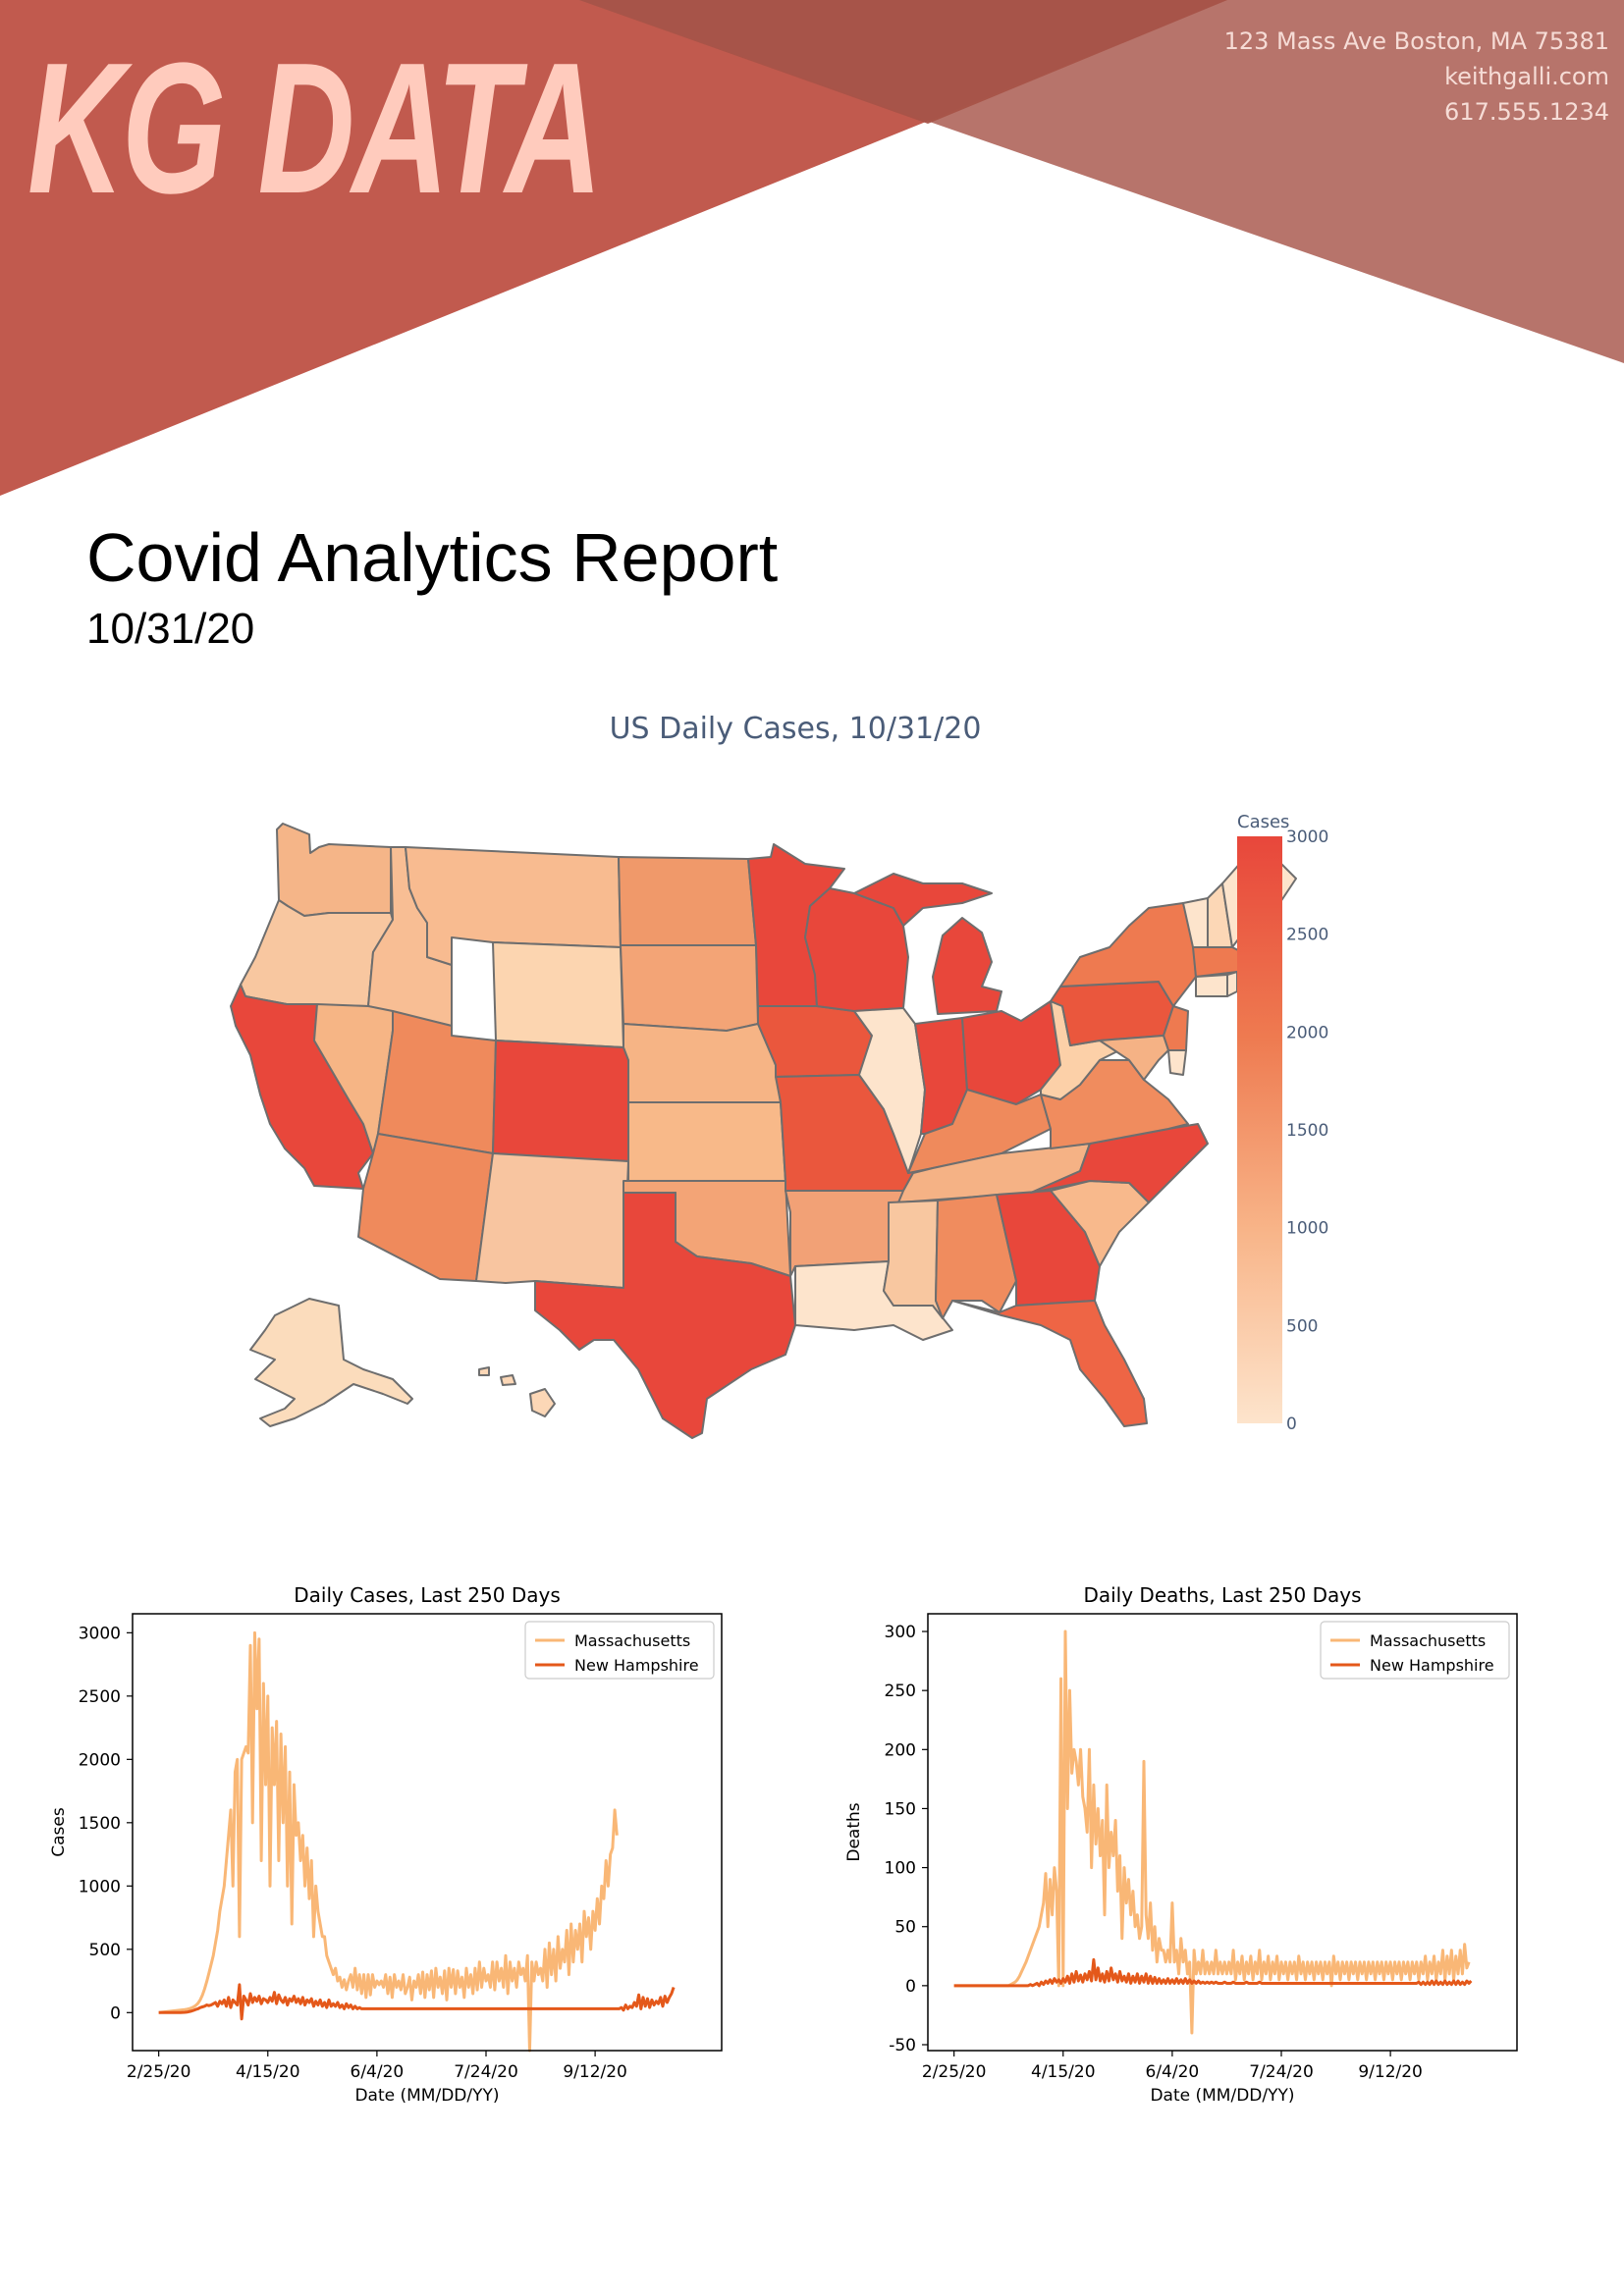  Describe the element at coordinates (1291, 1424) in the screenshot. I see `colorbar-tick-label: 0` at that location.